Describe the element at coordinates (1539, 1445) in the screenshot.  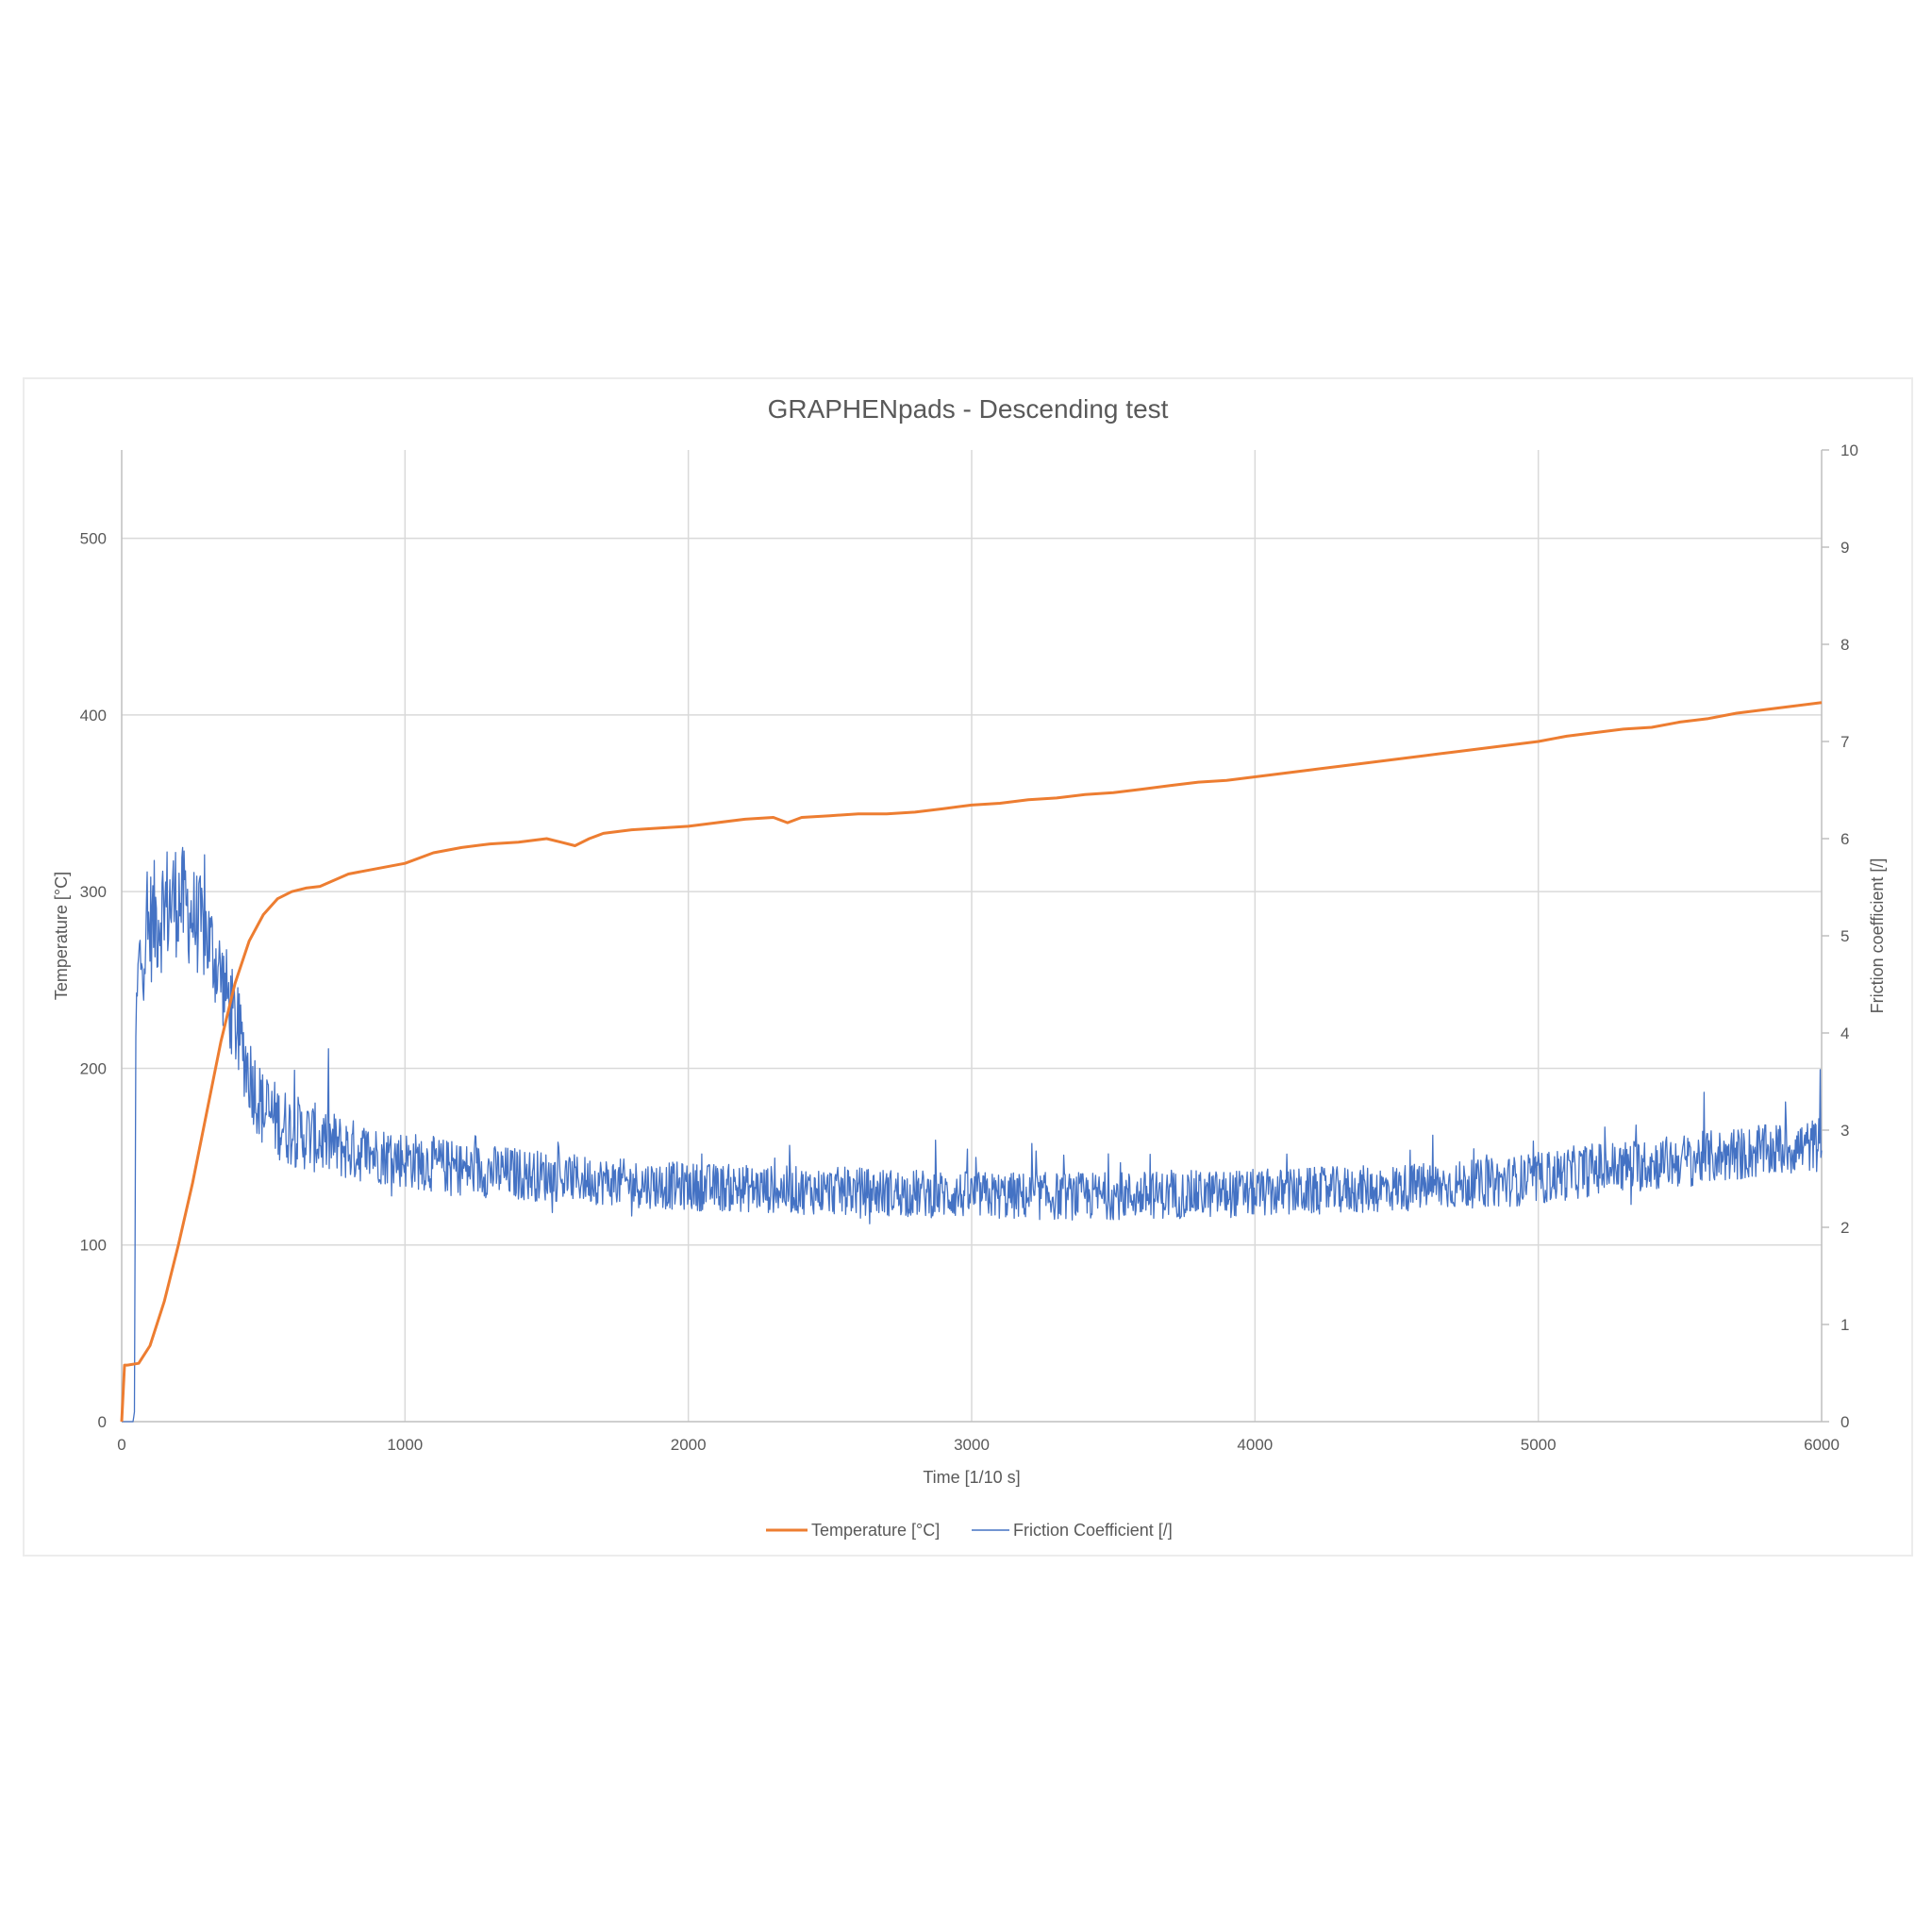
I see `x-tick-label: 5000` at that location.